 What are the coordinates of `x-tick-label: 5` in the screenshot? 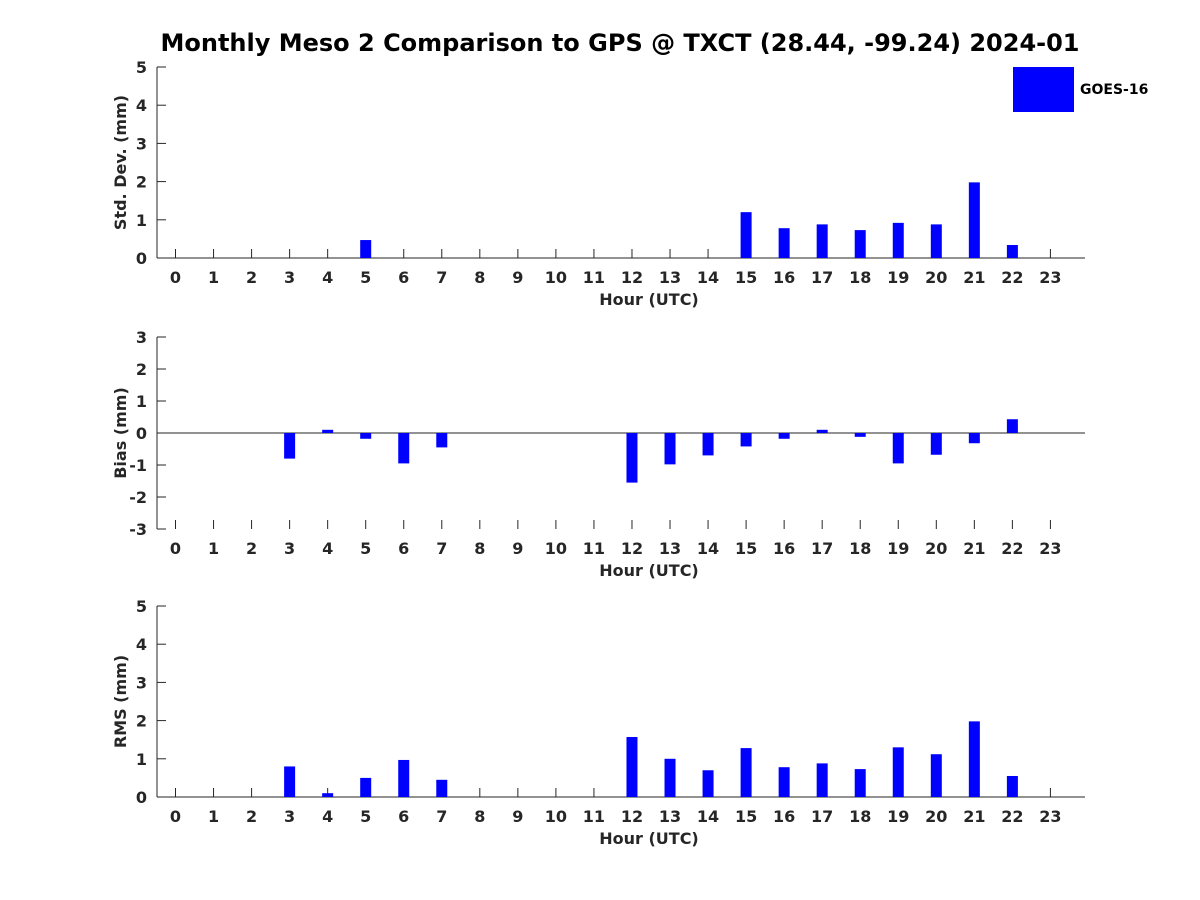 It's located at (365, 548).